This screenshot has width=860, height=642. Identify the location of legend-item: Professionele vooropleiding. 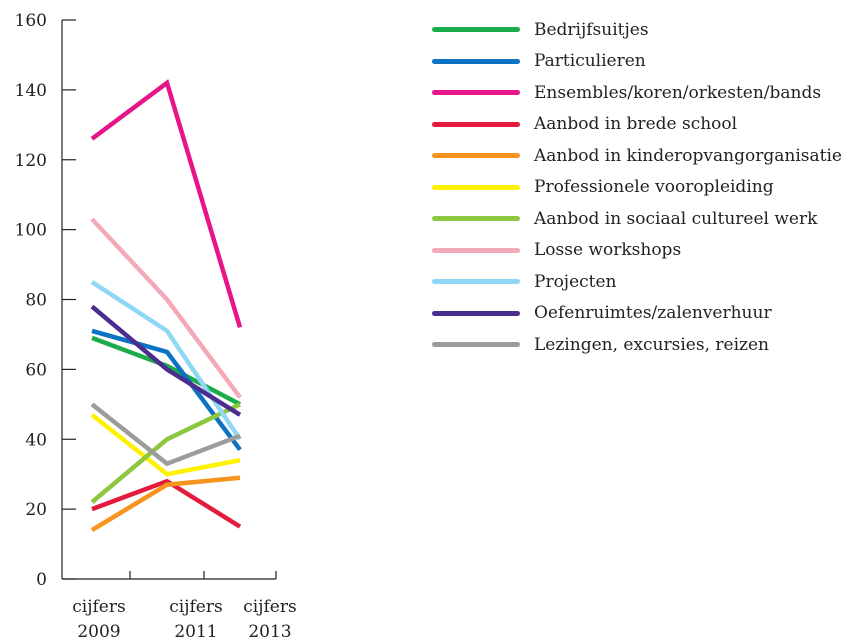
(637, 188).